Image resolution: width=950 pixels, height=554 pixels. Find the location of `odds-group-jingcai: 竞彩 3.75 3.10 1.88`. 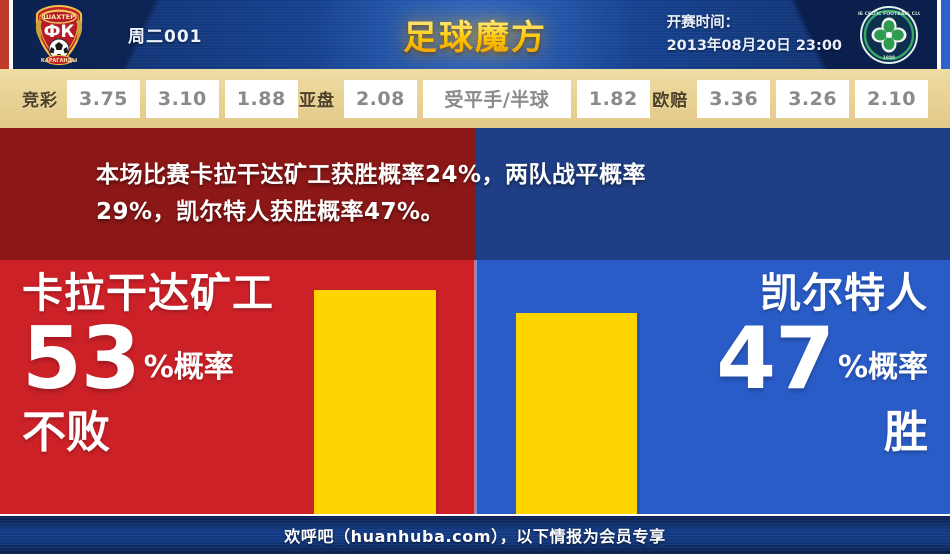

odds-group-jingcai: 竞彩 3.75 3.10 1.88 is located at coordinates (160, 98).